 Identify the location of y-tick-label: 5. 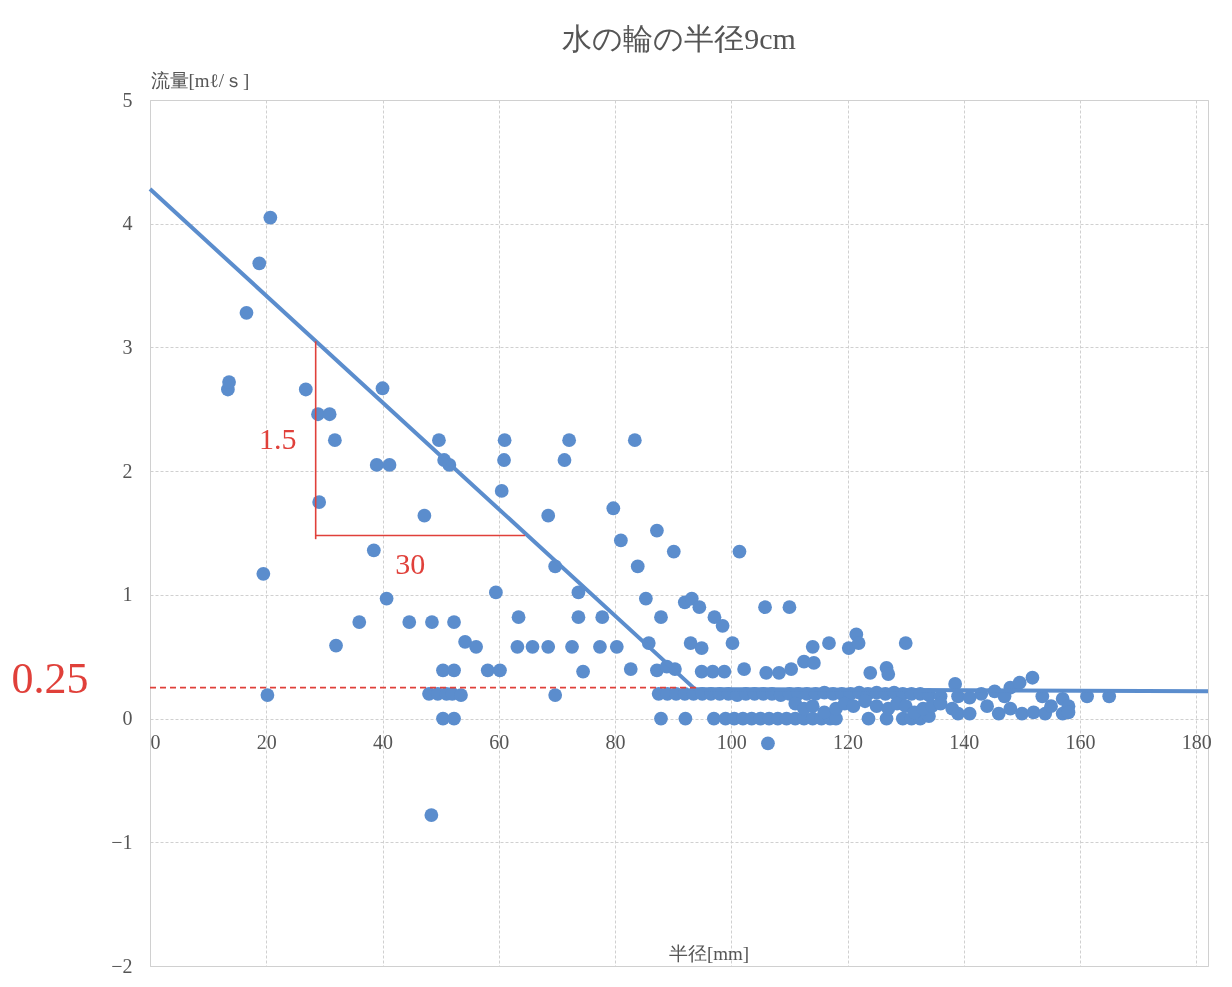
(127, 99).